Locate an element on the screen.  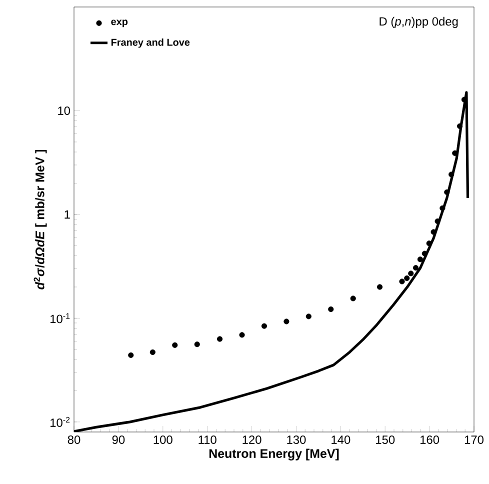
y-axis-title: d$^{2}$σ/dΩdE [ mb/sr MeV ] is located at coordinates (40, 220).